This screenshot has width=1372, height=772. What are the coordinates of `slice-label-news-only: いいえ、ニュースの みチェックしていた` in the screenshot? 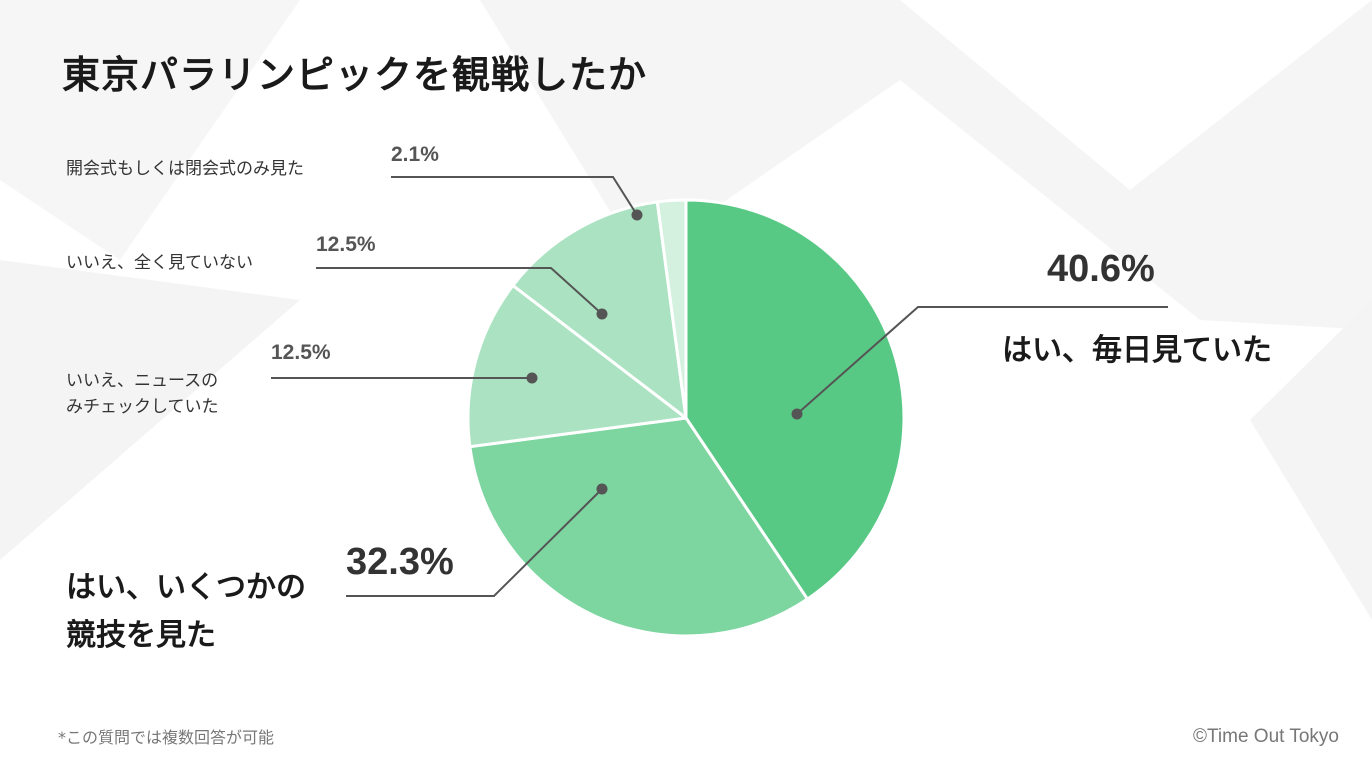 It's located at (142, 394).